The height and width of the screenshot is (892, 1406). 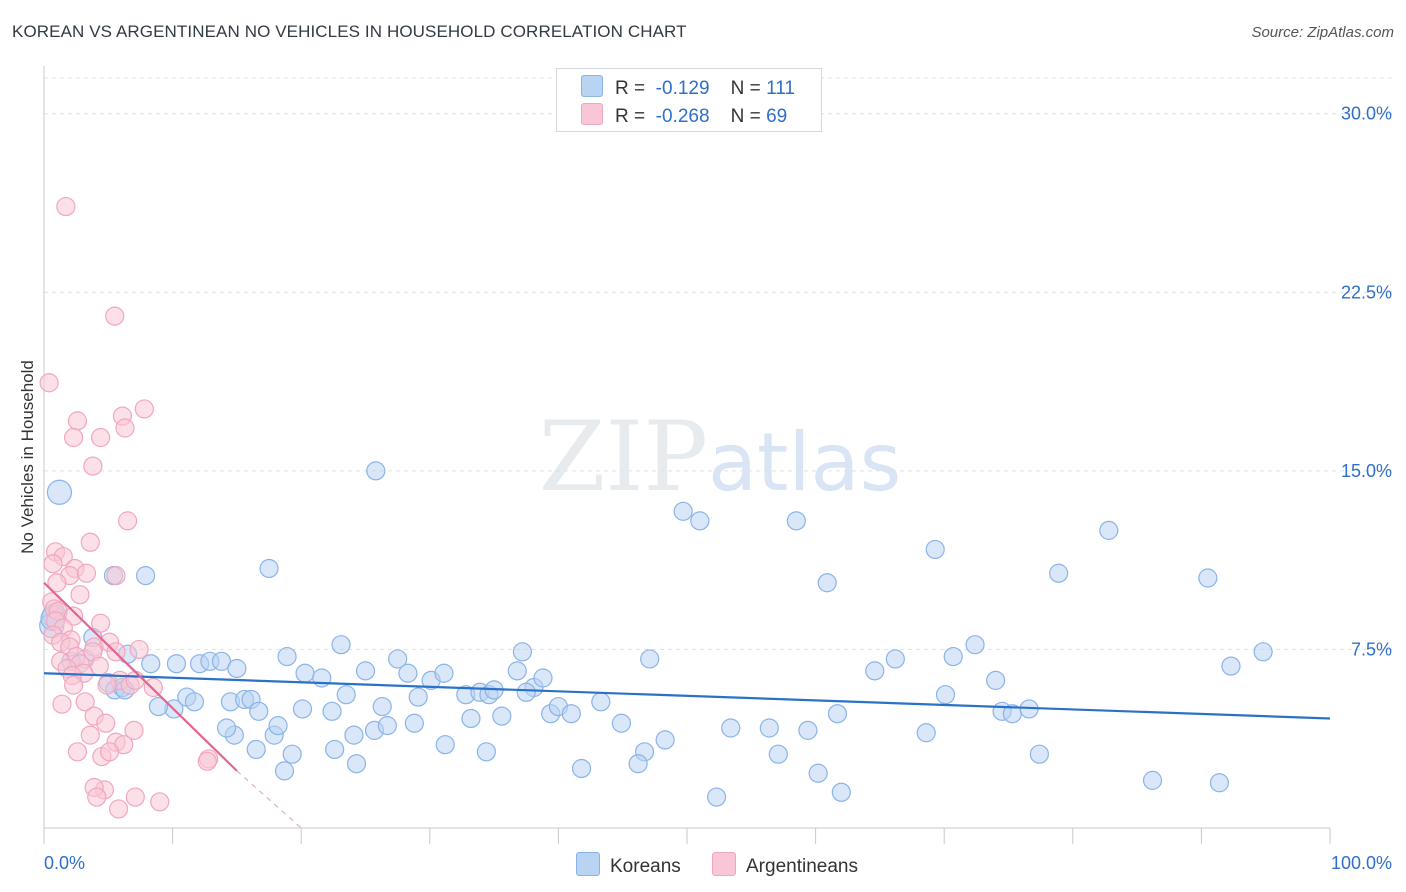 What do you see at coordinates (588, 864) in the screenshot?
I see `koreans-legend-swatch` at bounding box center [588, 864].